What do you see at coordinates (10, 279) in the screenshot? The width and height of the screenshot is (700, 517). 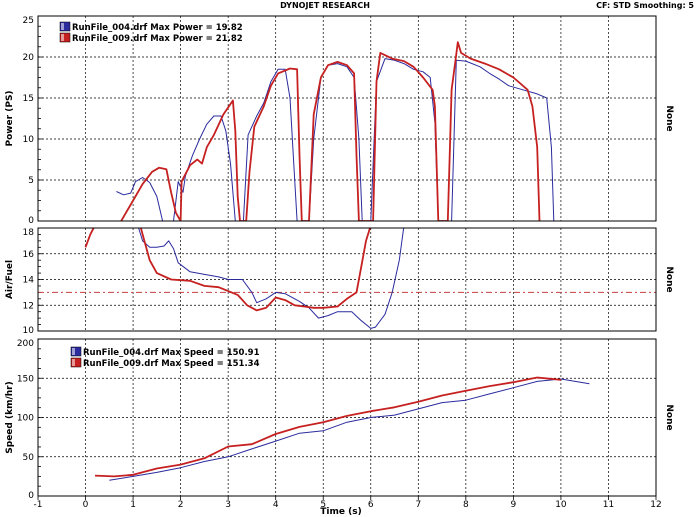 I see `y-axis-label: Air/Fuel` at bounding box center [10, 279].